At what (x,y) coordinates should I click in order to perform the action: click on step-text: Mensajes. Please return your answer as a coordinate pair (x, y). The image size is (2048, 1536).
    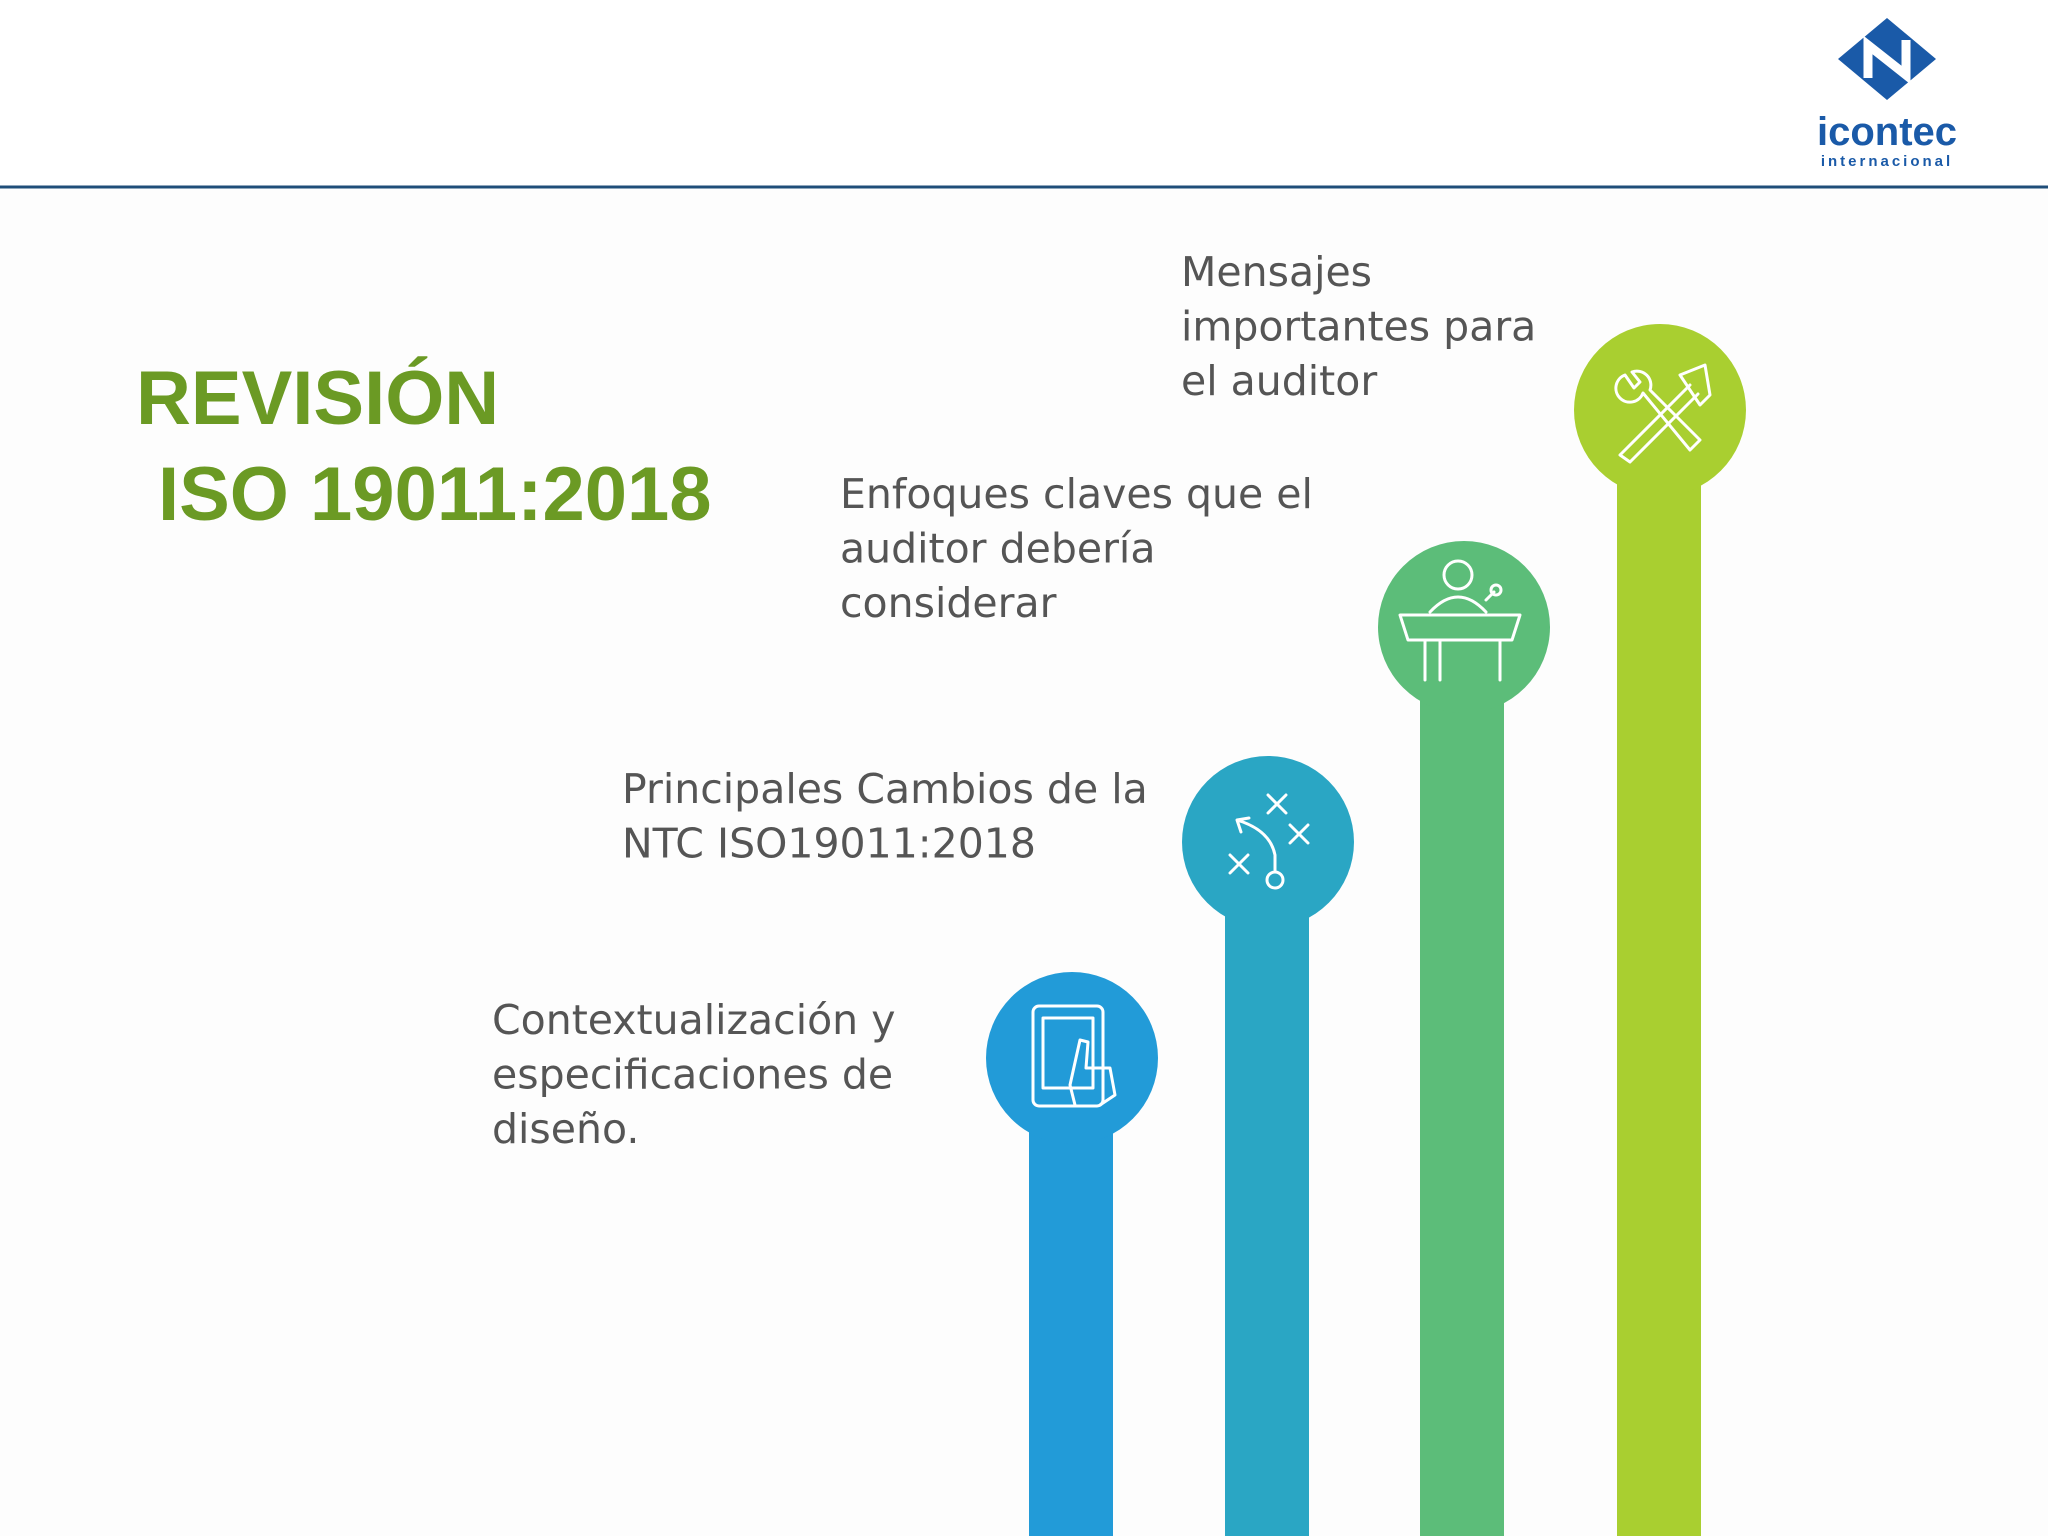
    Looking at the image, I should click on (1276, 272).